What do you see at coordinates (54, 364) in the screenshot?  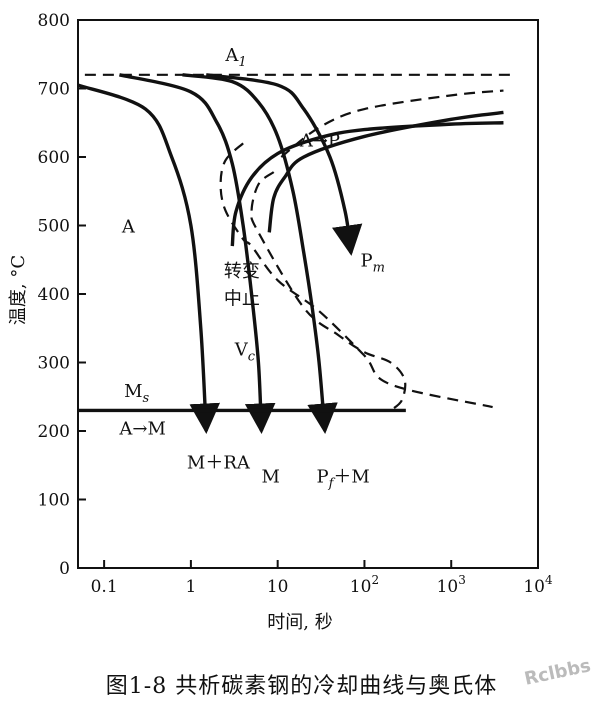 I see `y-tick-label: 300` at bounding box center [54, 364].